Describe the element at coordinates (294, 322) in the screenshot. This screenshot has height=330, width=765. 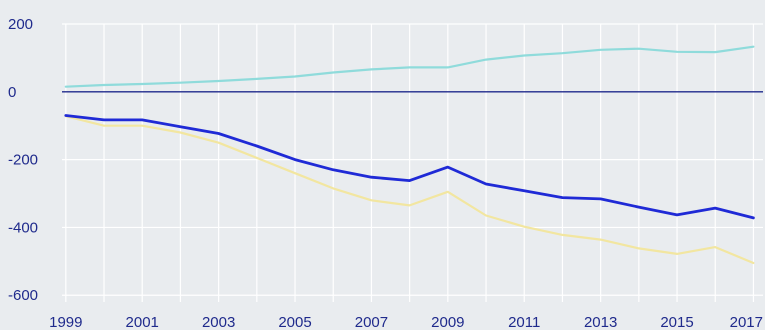
I see `x-tick-label-3: 2005` at that location.